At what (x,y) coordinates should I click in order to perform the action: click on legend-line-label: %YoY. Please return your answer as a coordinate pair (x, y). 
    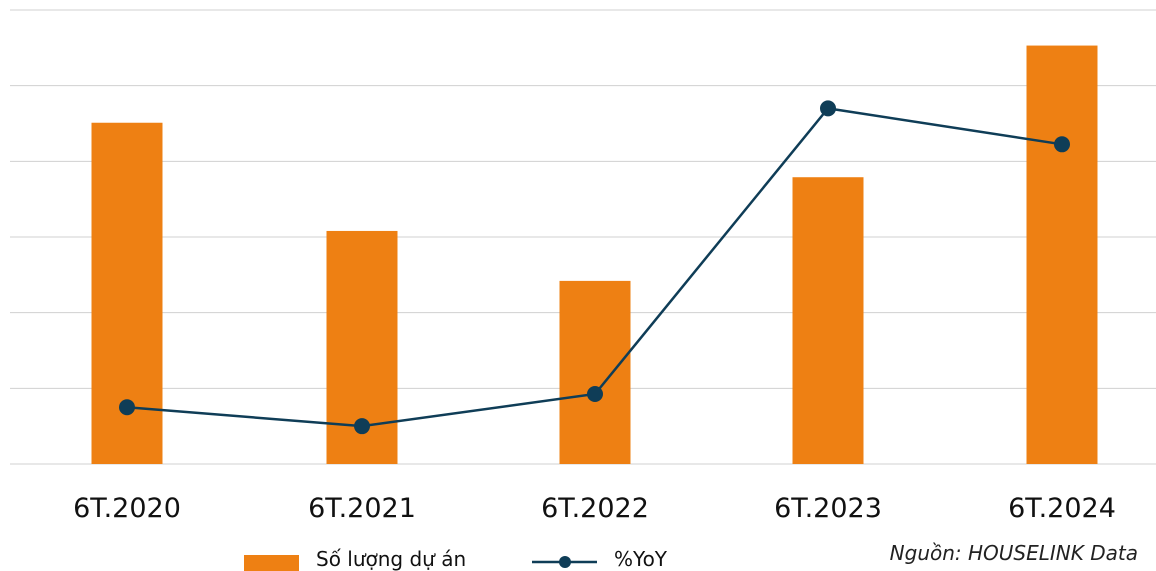
    Looking at the image, I should click on (641, 559).